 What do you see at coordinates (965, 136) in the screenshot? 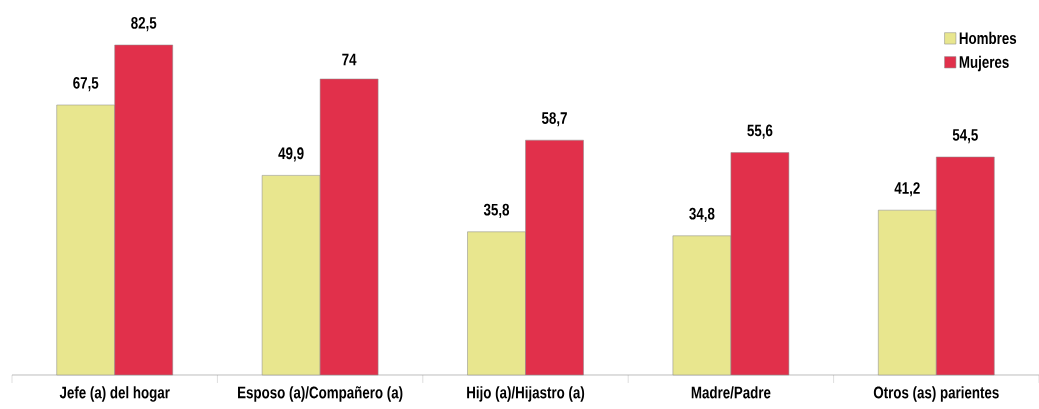
I see `data-label: 54,5` at bounding box center [965, 136].